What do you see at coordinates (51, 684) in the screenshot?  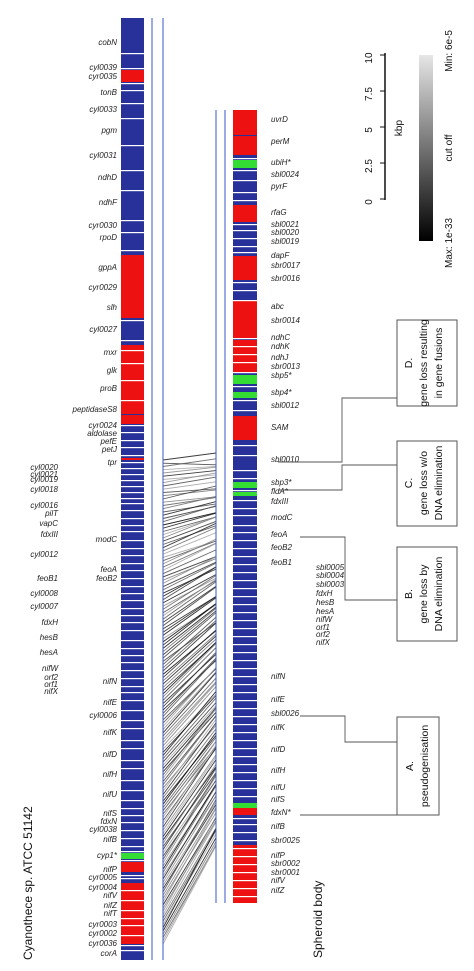 I see `left-gene-label: orf1` at bounding box center [51, 684].